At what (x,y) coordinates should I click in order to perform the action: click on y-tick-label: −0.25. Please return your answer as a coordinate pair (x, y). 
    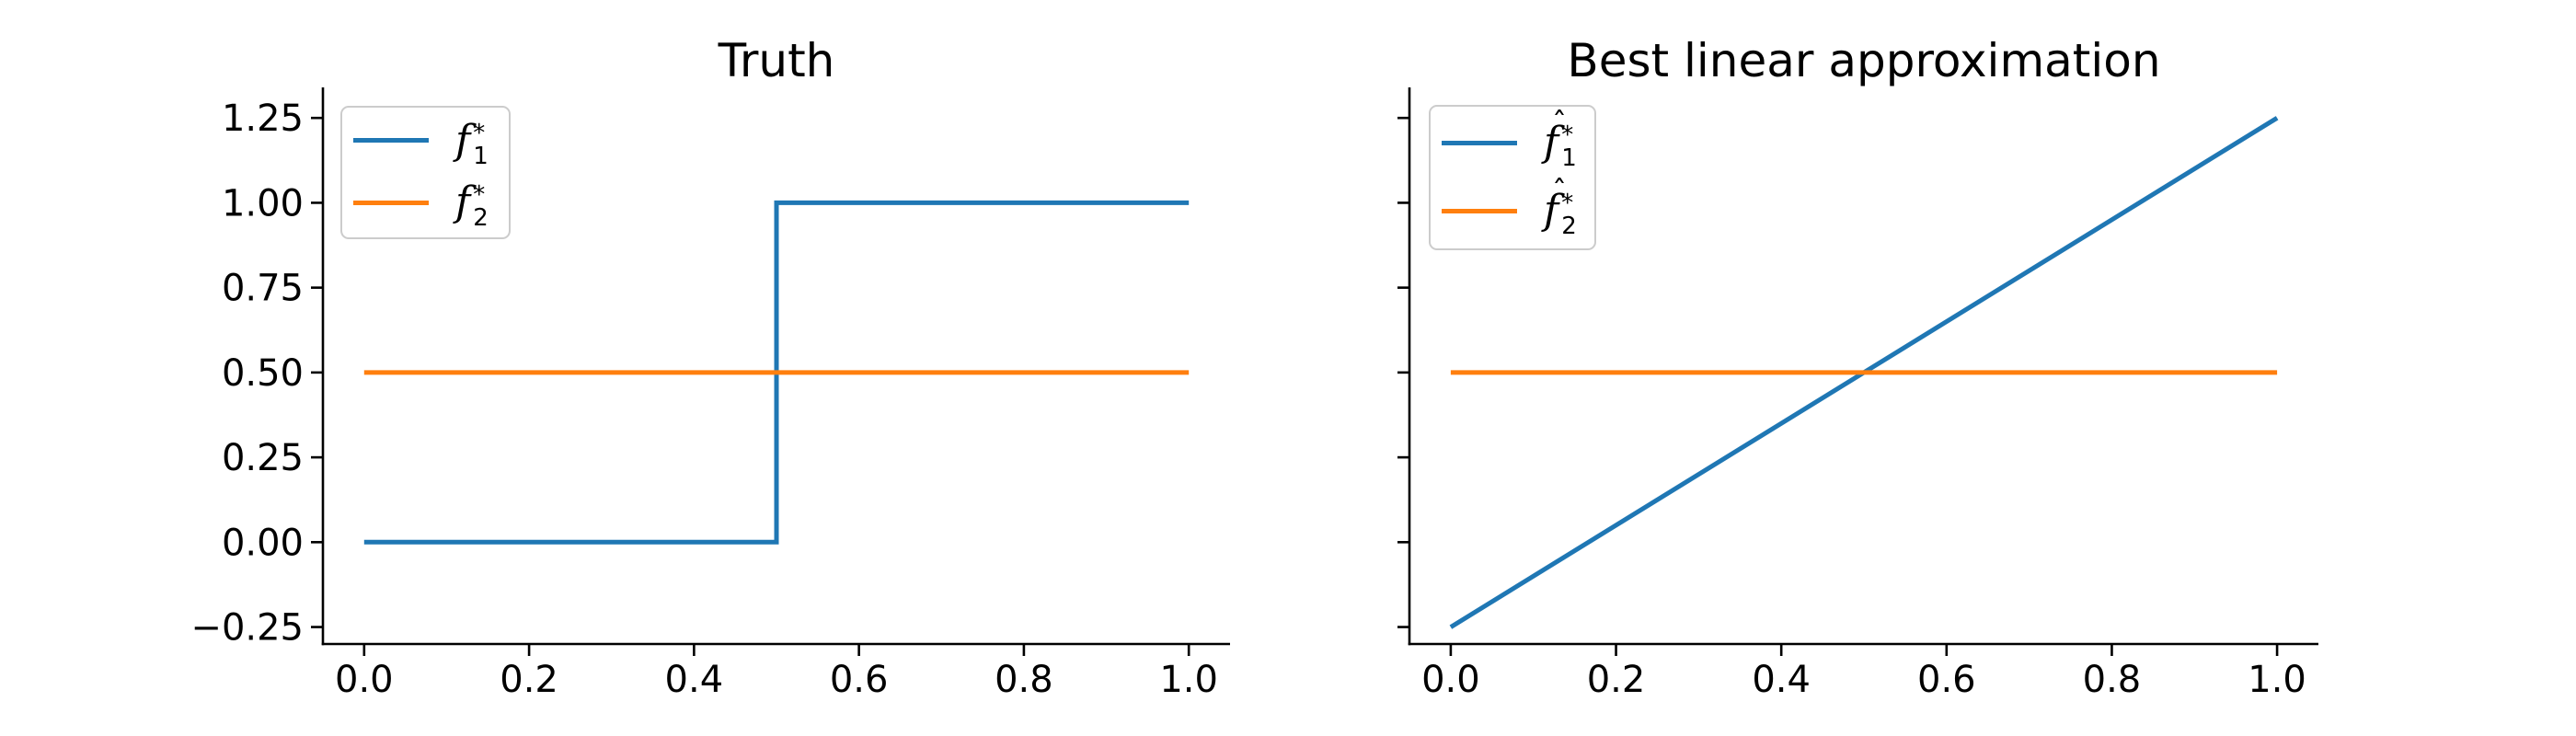
    Looking at the image, I should click on (247, 628).